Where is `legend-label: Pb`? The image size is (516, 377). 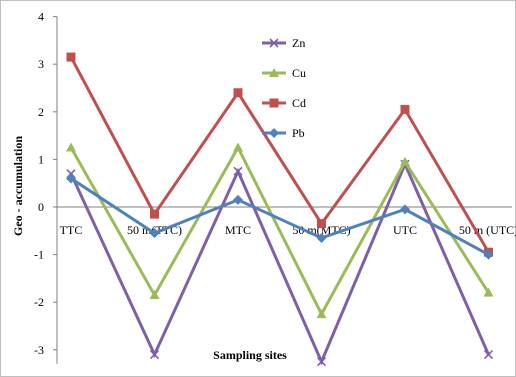
legend-label: Pb is located at coordinates (298, 133).